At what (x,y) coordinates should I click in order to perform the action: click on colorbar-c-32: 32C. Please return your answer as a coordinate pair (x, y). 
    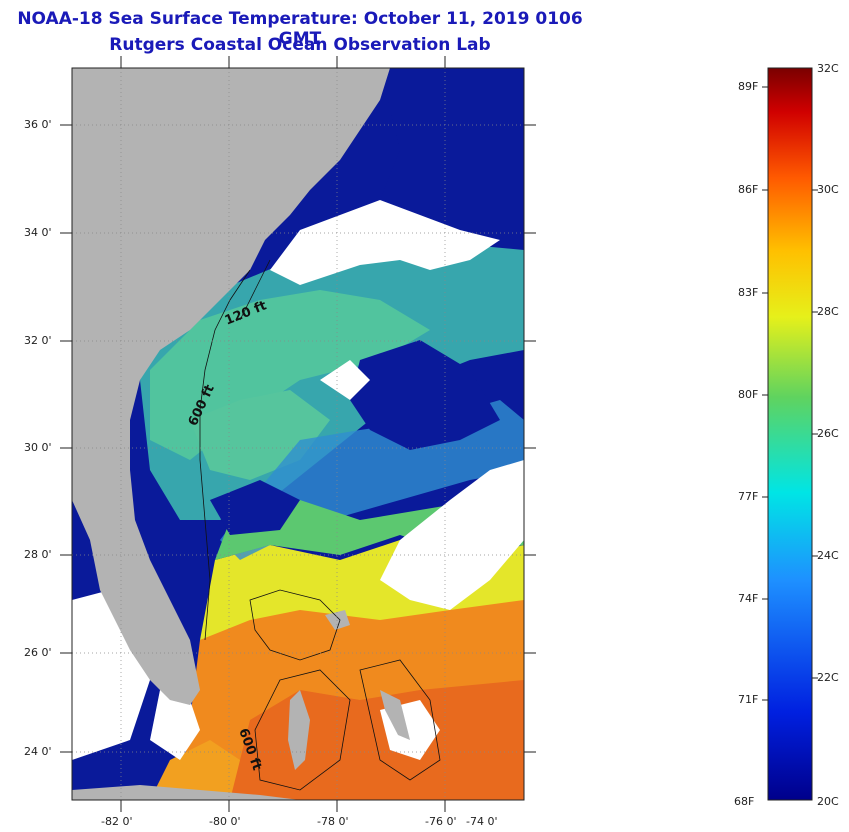
    Looking at the image, I should click on (828, 68).